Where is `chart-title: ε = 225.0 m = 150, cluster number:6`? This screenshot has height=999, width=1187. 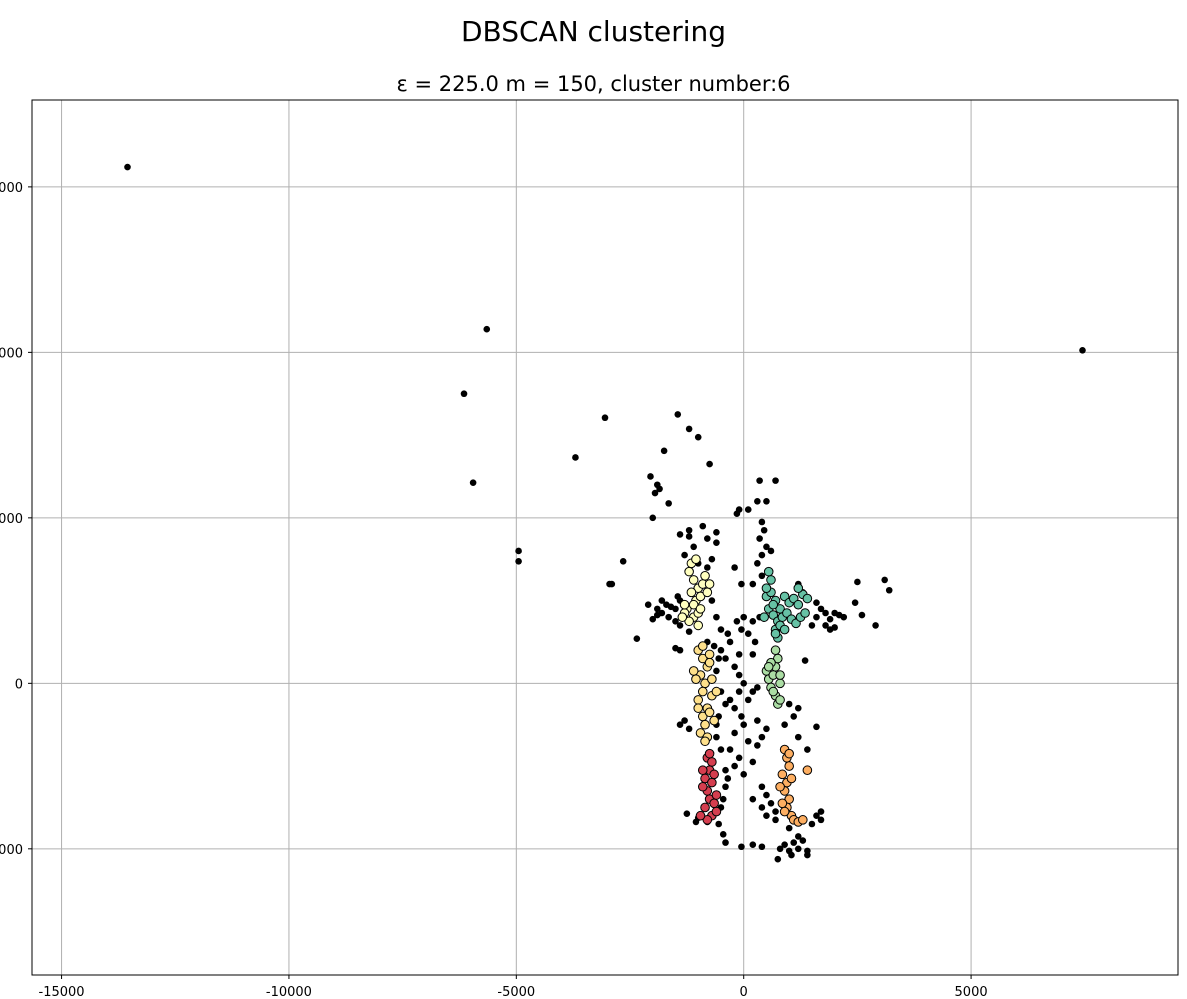
chart-title: ε = 225.0 m = 150, cluster number:6 is located at coordinates (593, 84).